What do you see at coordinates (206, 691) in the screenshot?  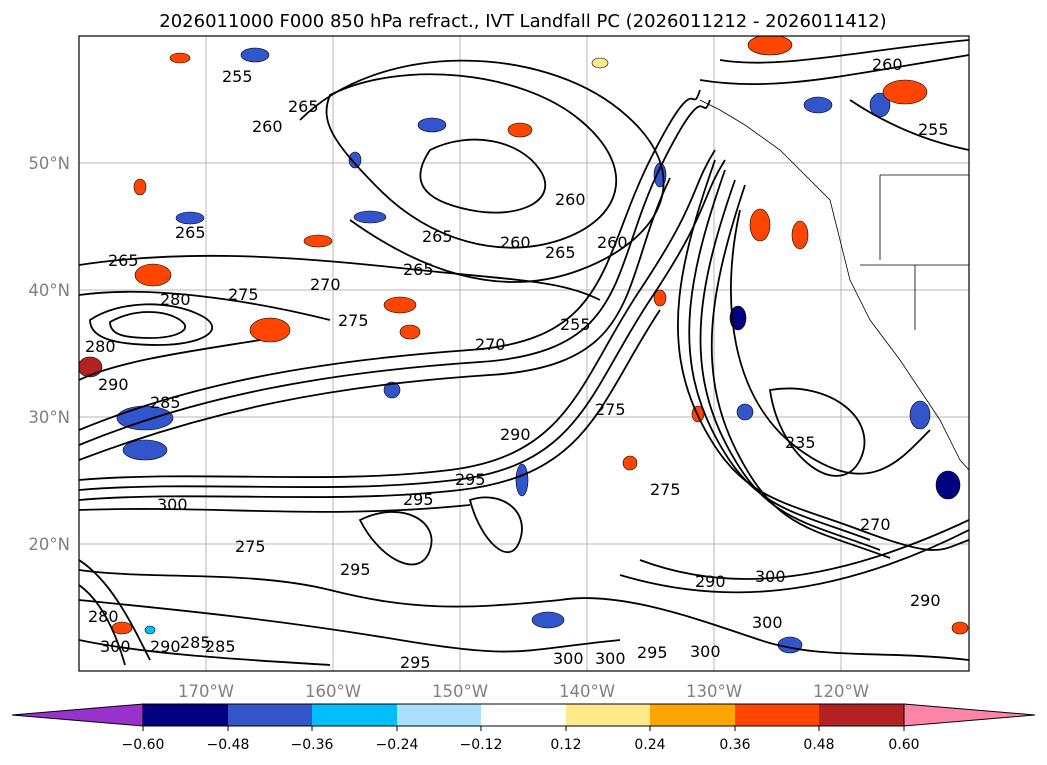 I see `lon-label: 170°W` at bounding box center [206, 691].